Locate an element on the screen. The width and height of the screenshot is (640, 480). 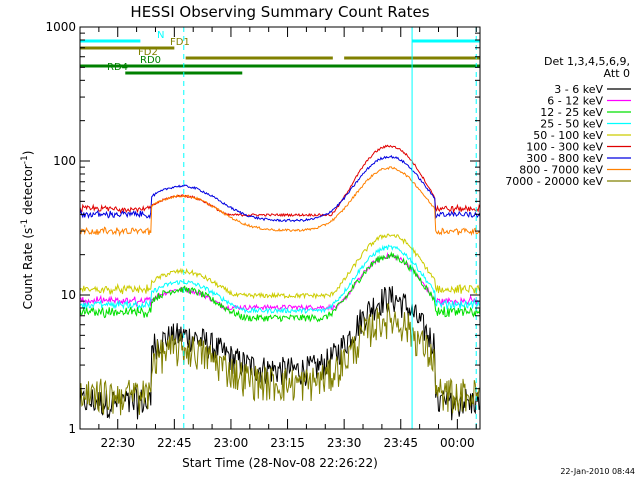
x-tick-label: 23:15 is located at coordinates (287, 443).